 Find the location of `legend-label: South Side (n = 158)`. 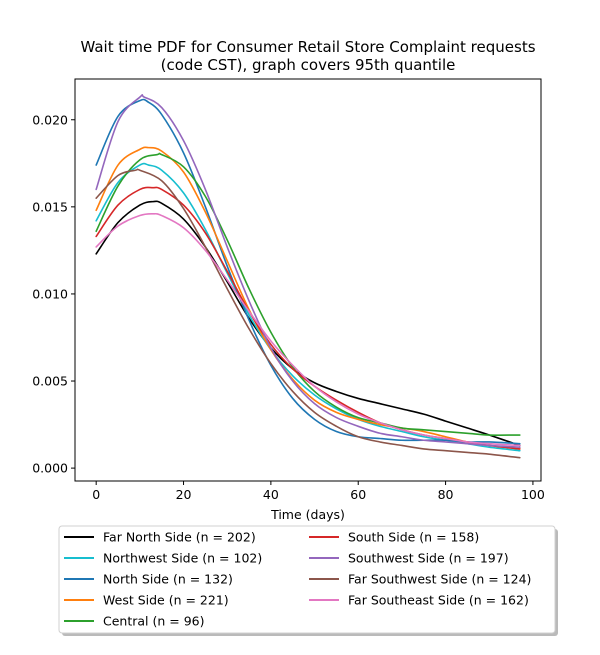

legend-label: South Side (n = 158) is located at coordinates (413, 537).